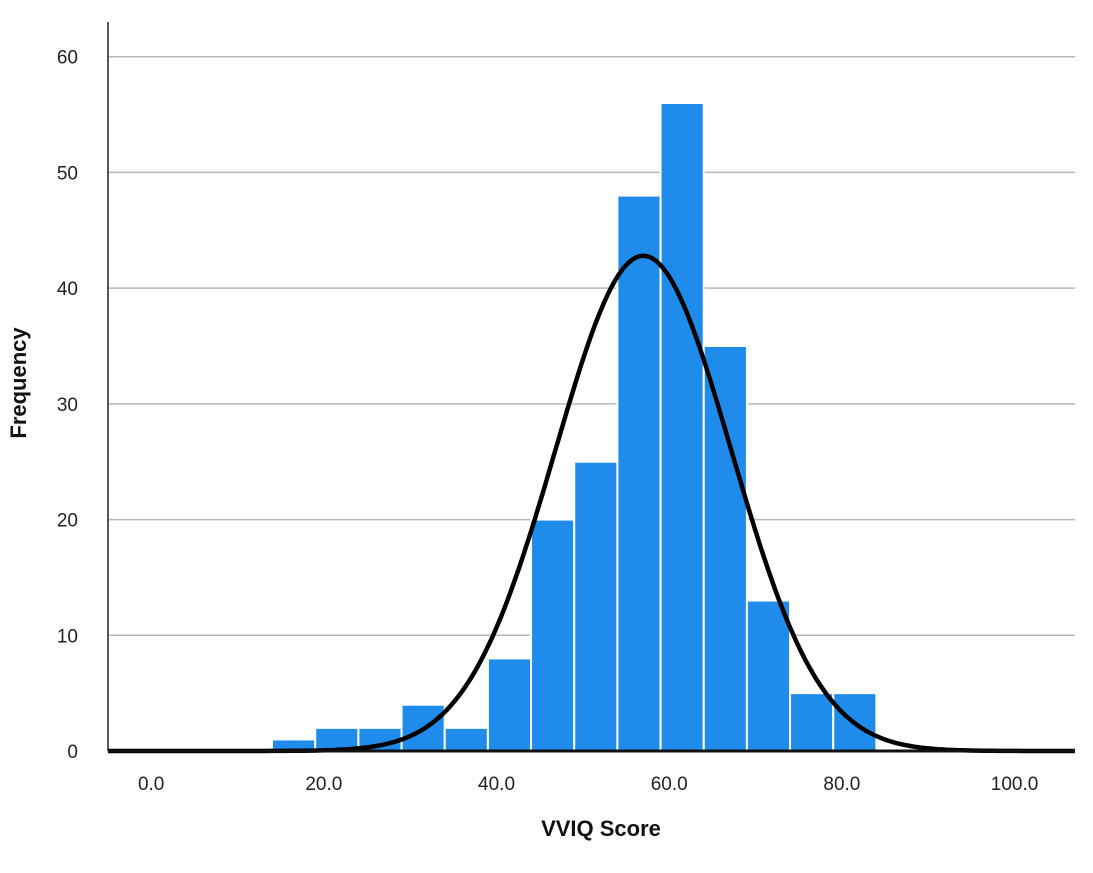 Image resolution: width=1093 pixels, height=873 pixels. What do you see at coordinates (669, 784) in the screenshot?
I see `x-tick-label-60.0: 60.0` at bounding box center [669, 784].